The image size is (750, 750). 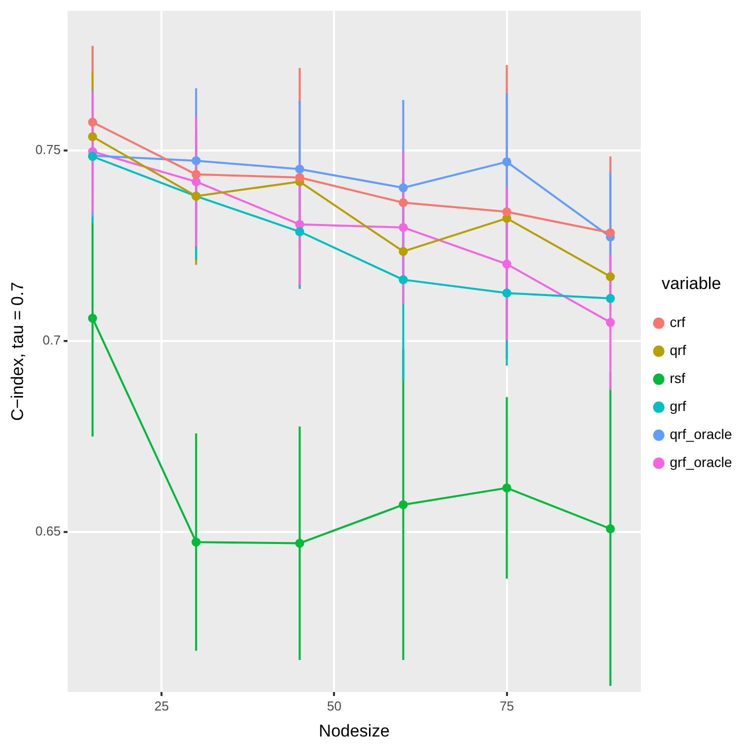 What do you see at coordinates (678, 350) in the screenshot?
I see `legend-label: qrf` at bounding box center [678, 350].